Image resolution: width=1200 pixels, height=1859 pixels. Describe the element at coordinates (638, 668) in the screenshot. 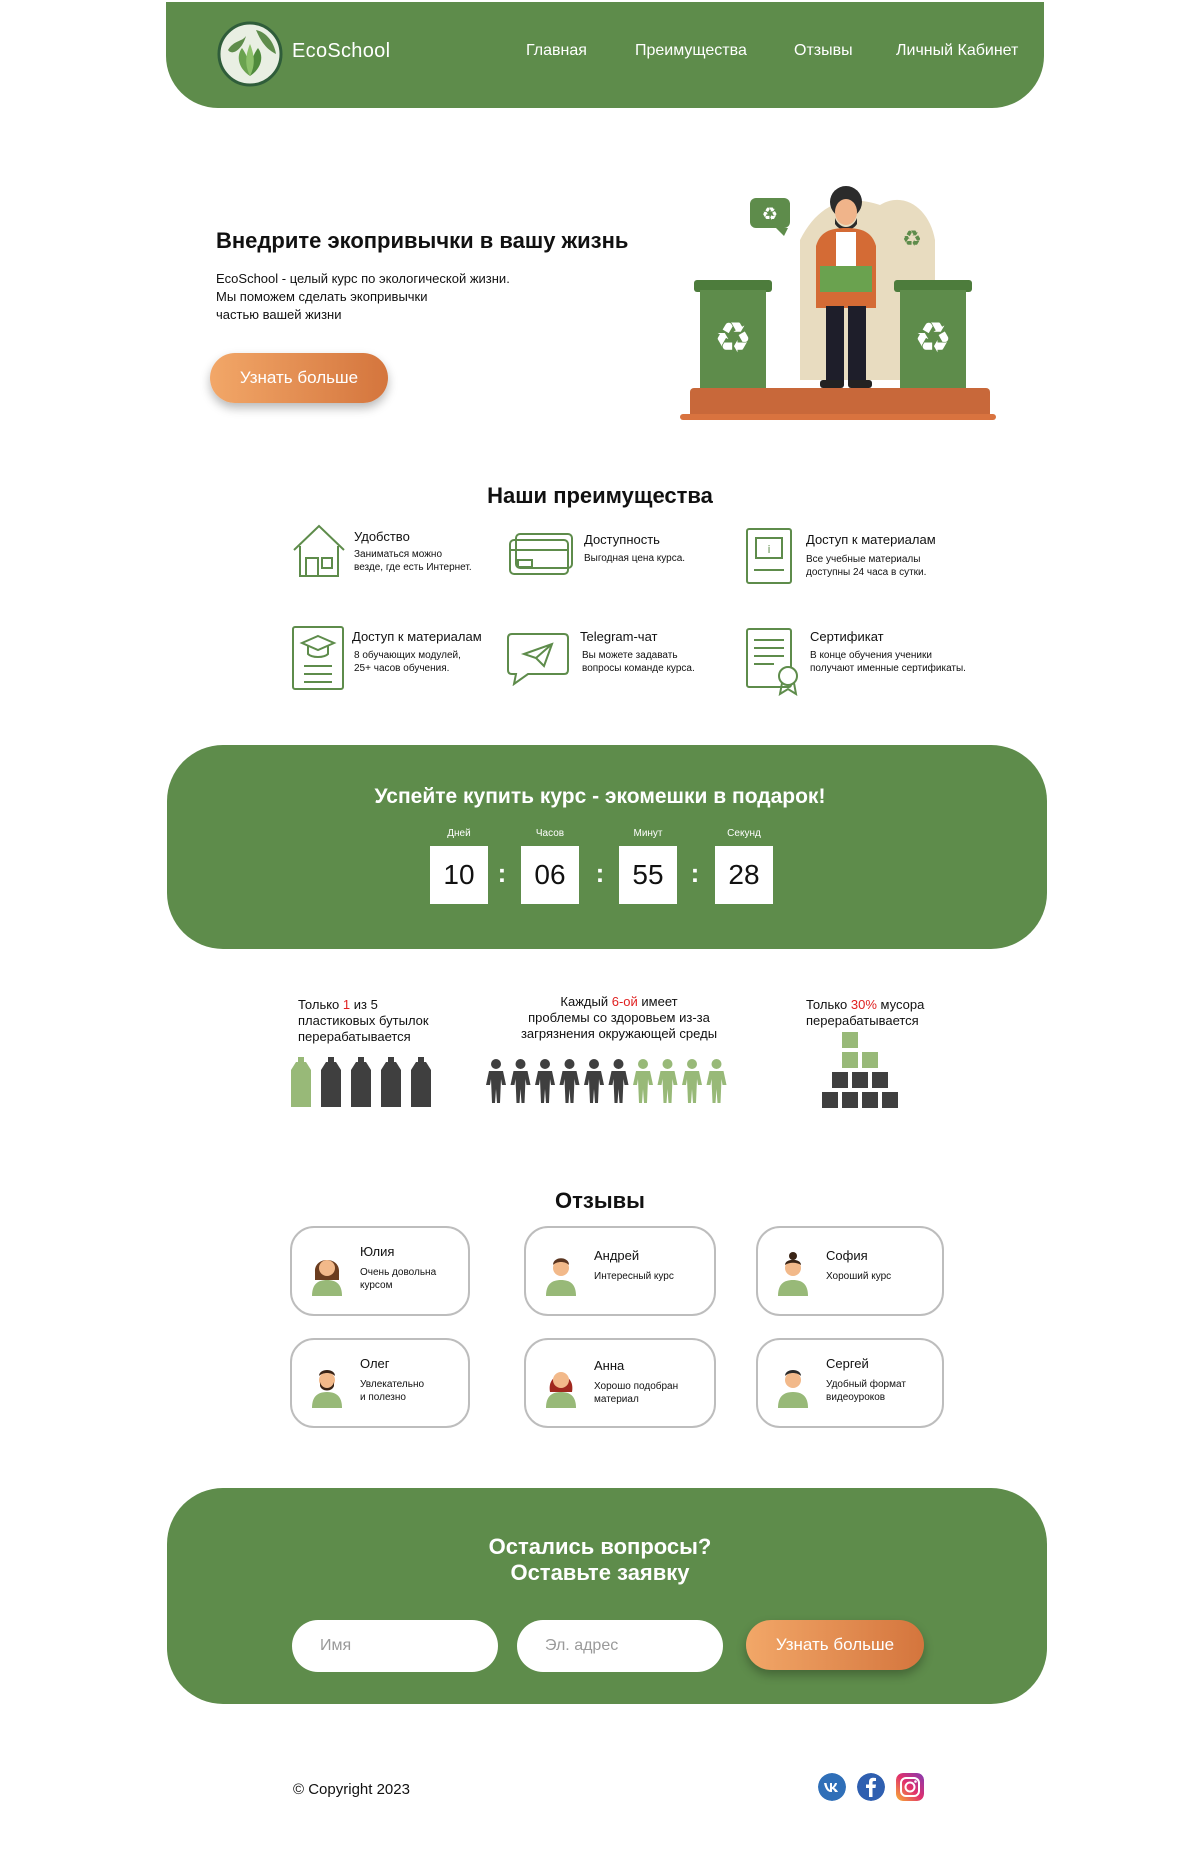

I see `advantage-line: вопросы команде курса.` at that location.